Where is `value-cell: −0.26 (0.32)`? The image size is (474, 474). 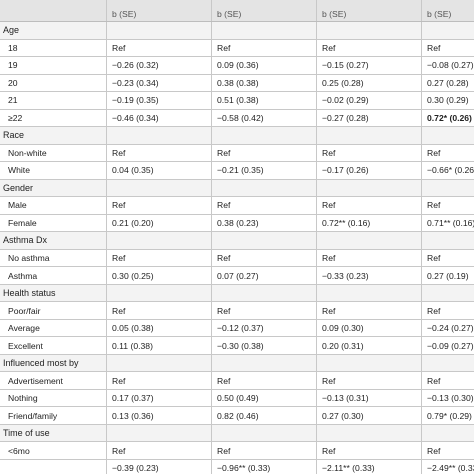
value-cell: −0.26 (0.32) is located at coordinates (158, 65).